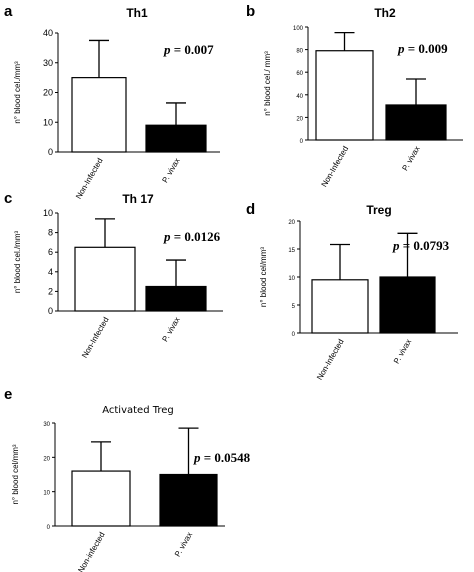 The height and width of the screenshot is (572, 474). What do you see at coordinates (222, 457) in the screenshot?
I see `p-value-annotation: p = 0.0548` at bounding box center [222, 457].